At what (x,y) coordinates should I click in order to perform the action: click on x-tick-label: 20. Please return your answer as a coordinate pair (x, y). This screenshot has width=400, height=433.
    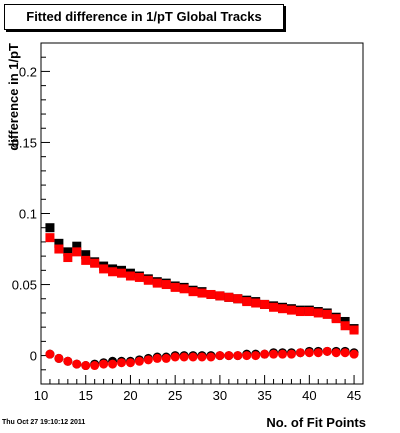
    Looking at the image, I should click on (130, 395).